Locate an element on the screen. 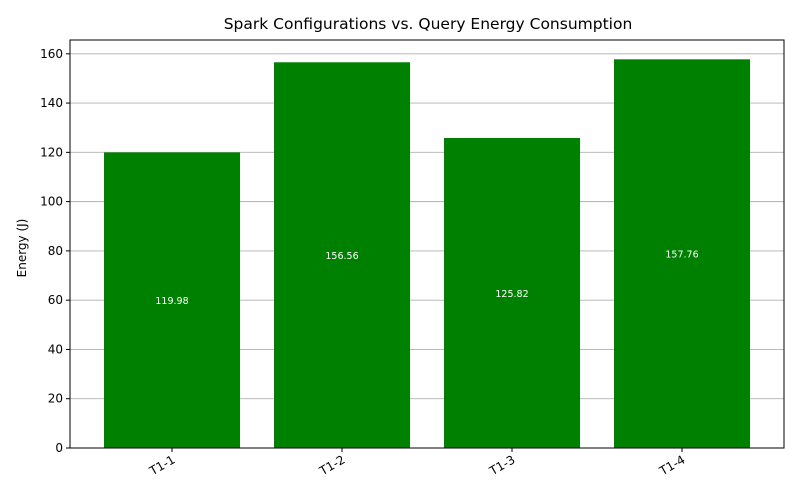 The width and height of the screenshot is (800, 500). y-axis-label: Energy (J) is located at coordinates (22, 248).